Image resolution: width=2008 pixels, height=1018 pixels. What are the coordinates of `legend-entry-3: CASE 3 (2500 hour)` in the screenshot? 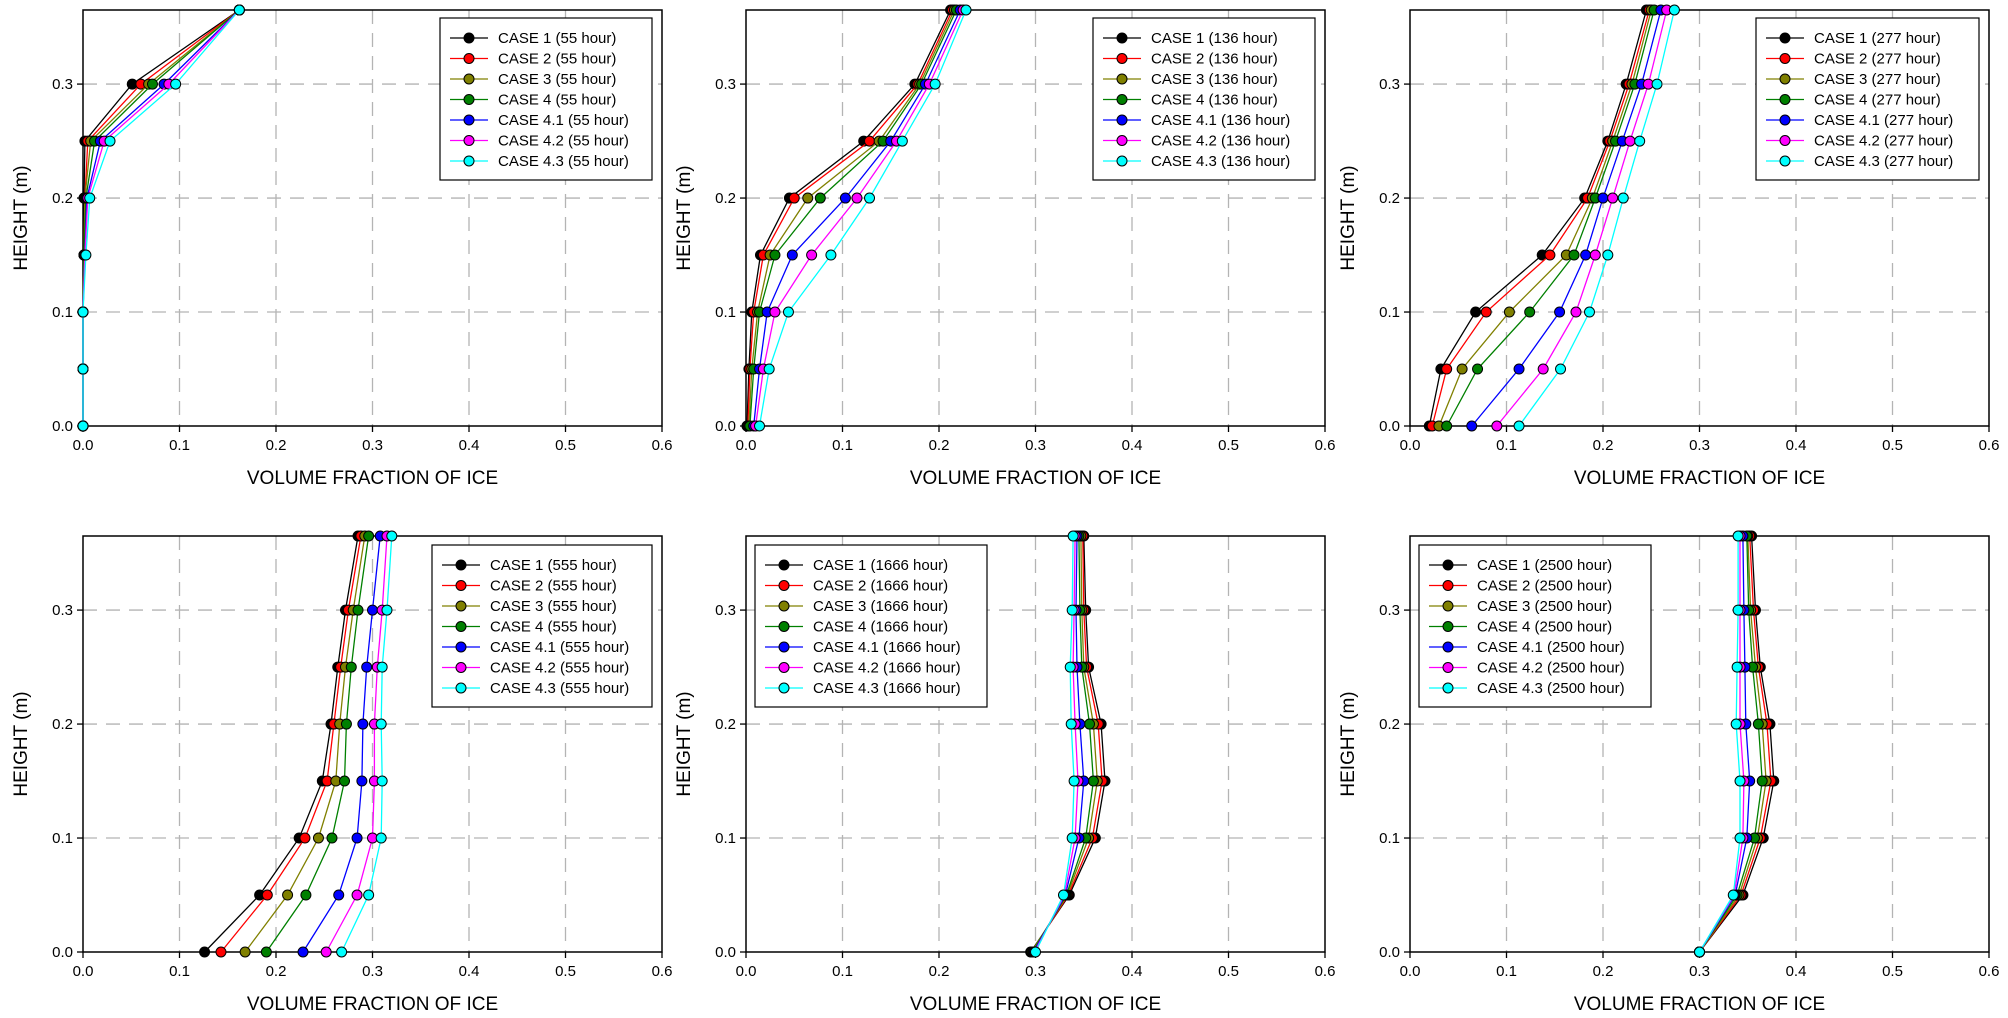 It's located at (1544, 606).